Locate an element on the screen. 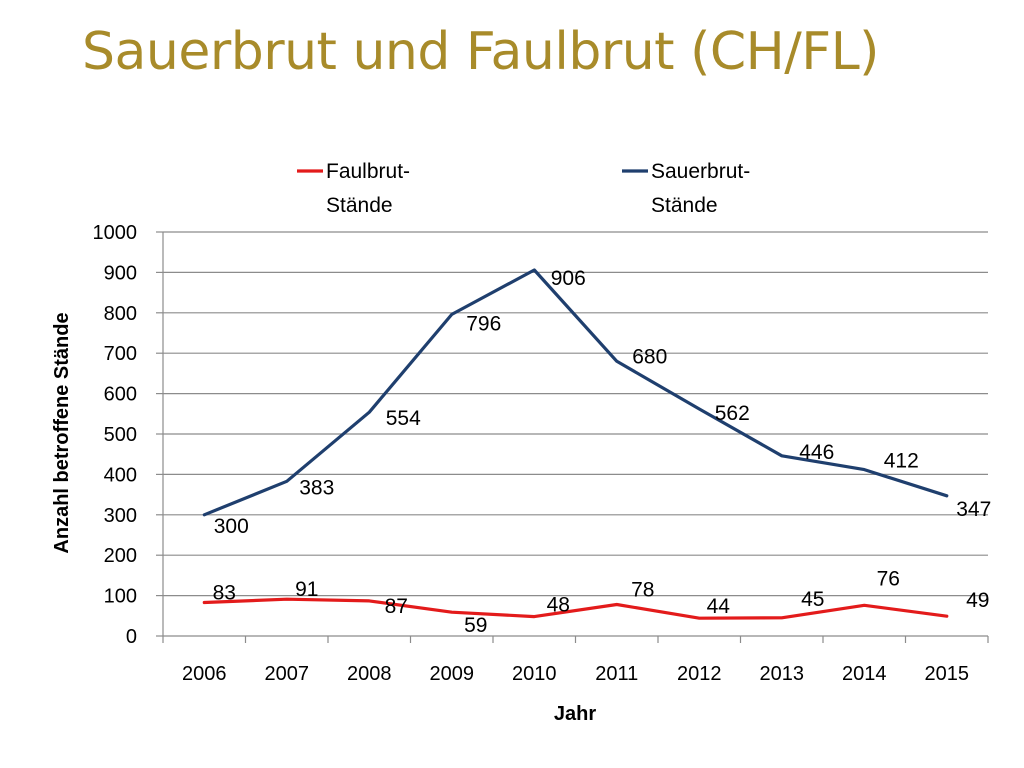  slide-title: Sauerbrut und Faulbrut (CH/FL) is located at coordinates (480, 52).